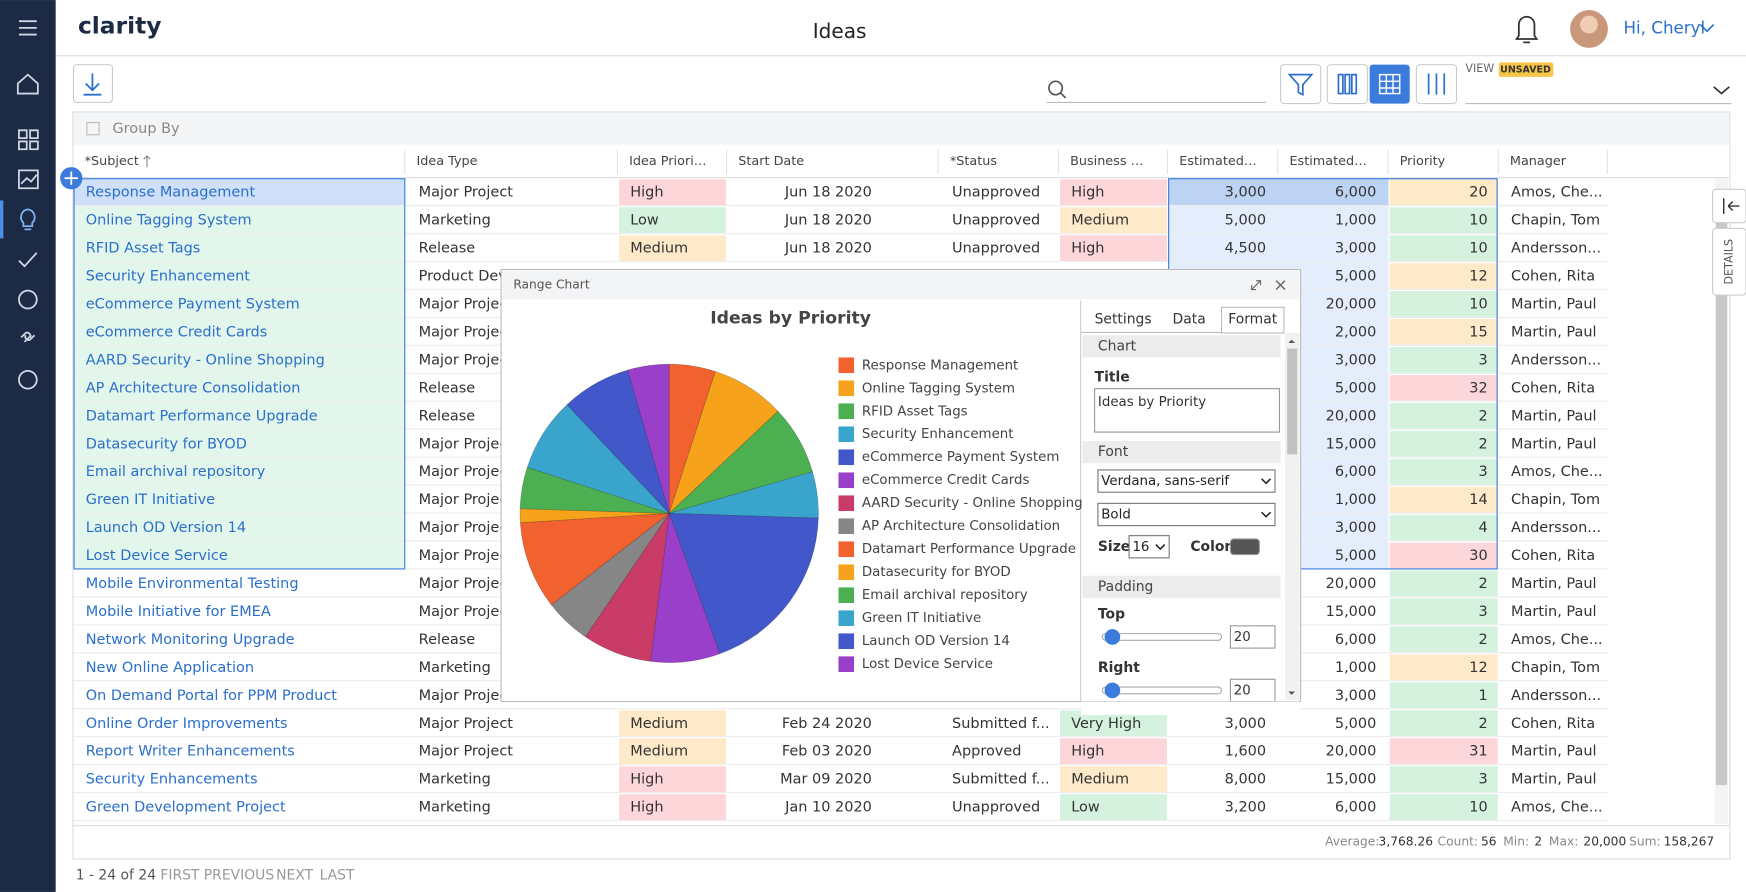 Image resolution: width=1746 pixels, height=892 pixels. I want to click on subject-link: AARD Security - Online Shopping, so click(205, 360).